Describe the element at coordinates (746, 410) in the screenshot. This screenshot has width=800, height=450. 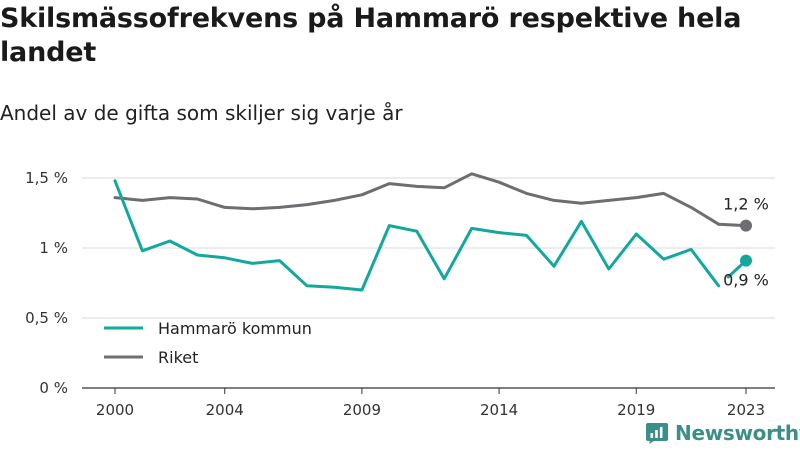
I see `x-tick-label: 2023` at that location.